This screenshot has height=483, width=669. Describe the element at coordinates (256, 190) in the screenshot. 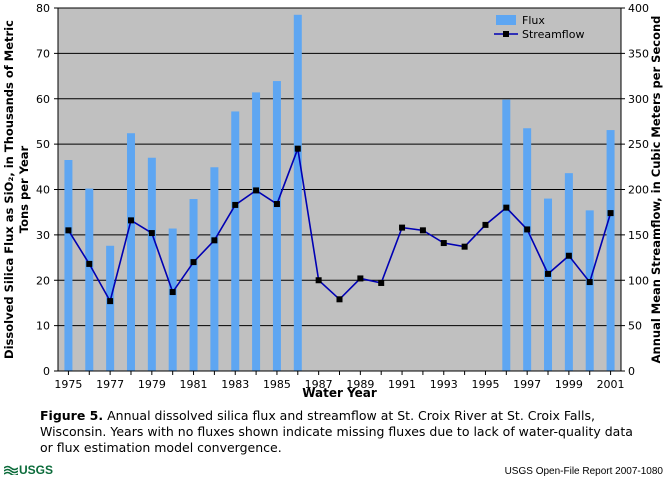

I see `streamflow-point-1984` at that location.